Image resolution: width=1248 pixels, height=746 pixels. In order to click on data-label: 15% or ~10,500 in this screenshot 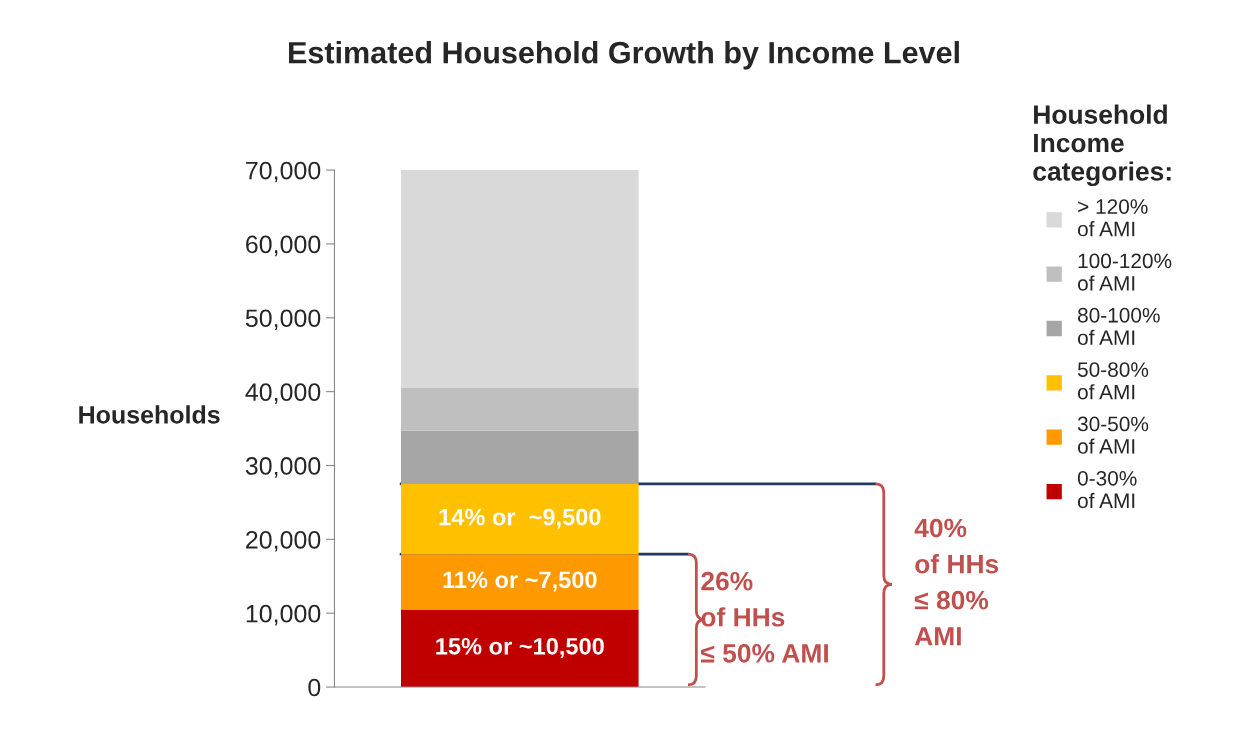, I will do `click(520, 648)`.